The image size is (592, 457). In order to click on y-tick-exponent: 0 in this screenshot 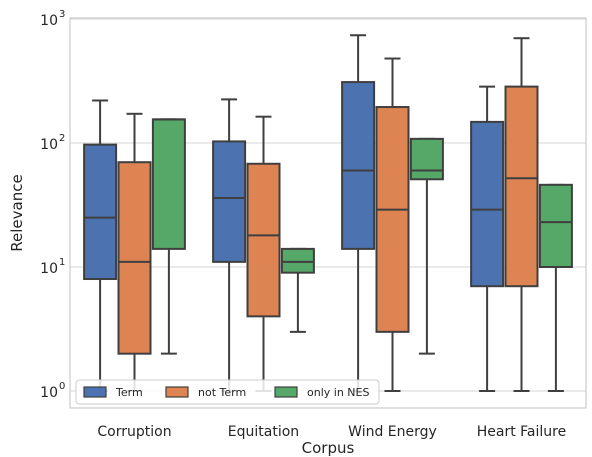, I will do `click(62, 386)`.